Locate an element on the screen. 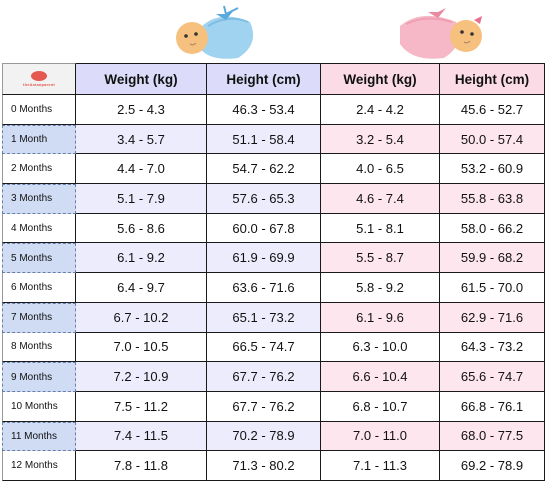 The width and height of the screenshot is (552, 482). girl-height-cell: 45.6 - 52.7 is located at coordinates (492, 110).